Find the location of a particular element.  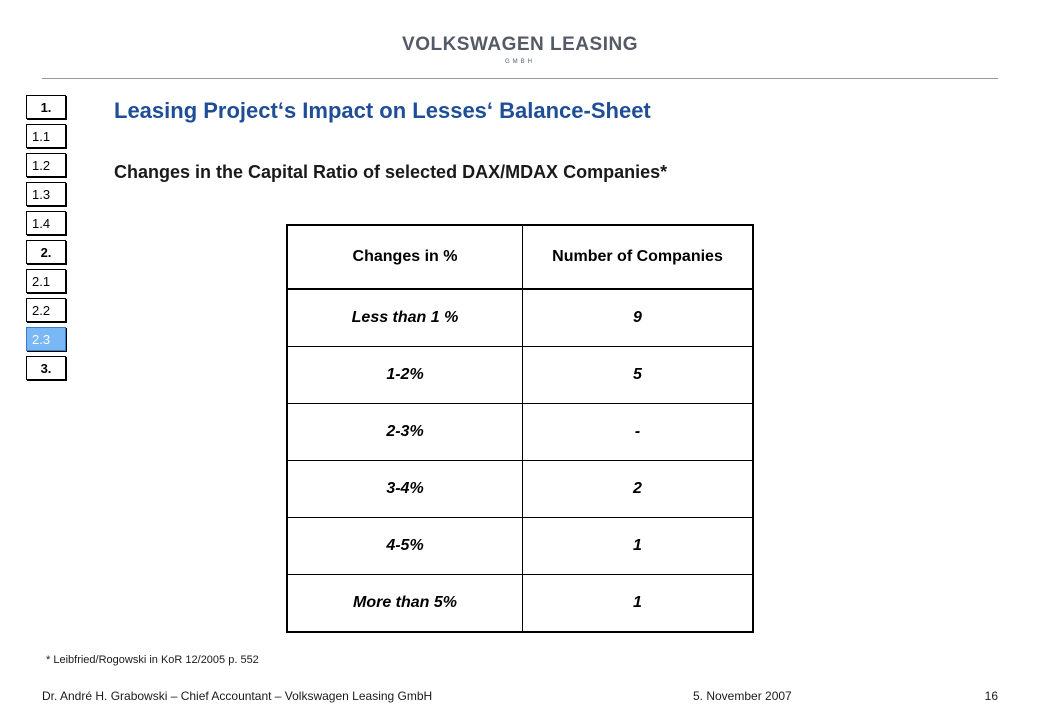

table-cell-count: 9 is located at coordinates (638, 317).